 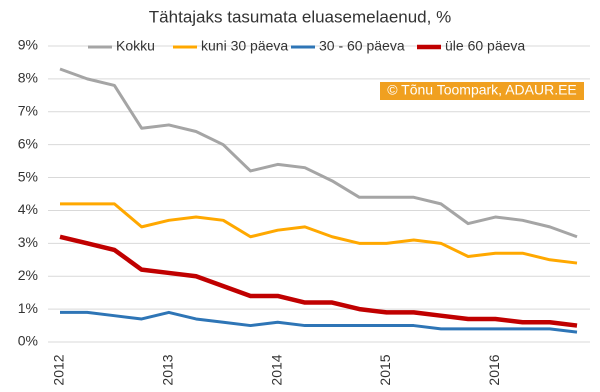 What do you see at coordinates (28, 110) in the screenshot?
I see `y-tick-label: 7%` at bounding box center [28, 110].